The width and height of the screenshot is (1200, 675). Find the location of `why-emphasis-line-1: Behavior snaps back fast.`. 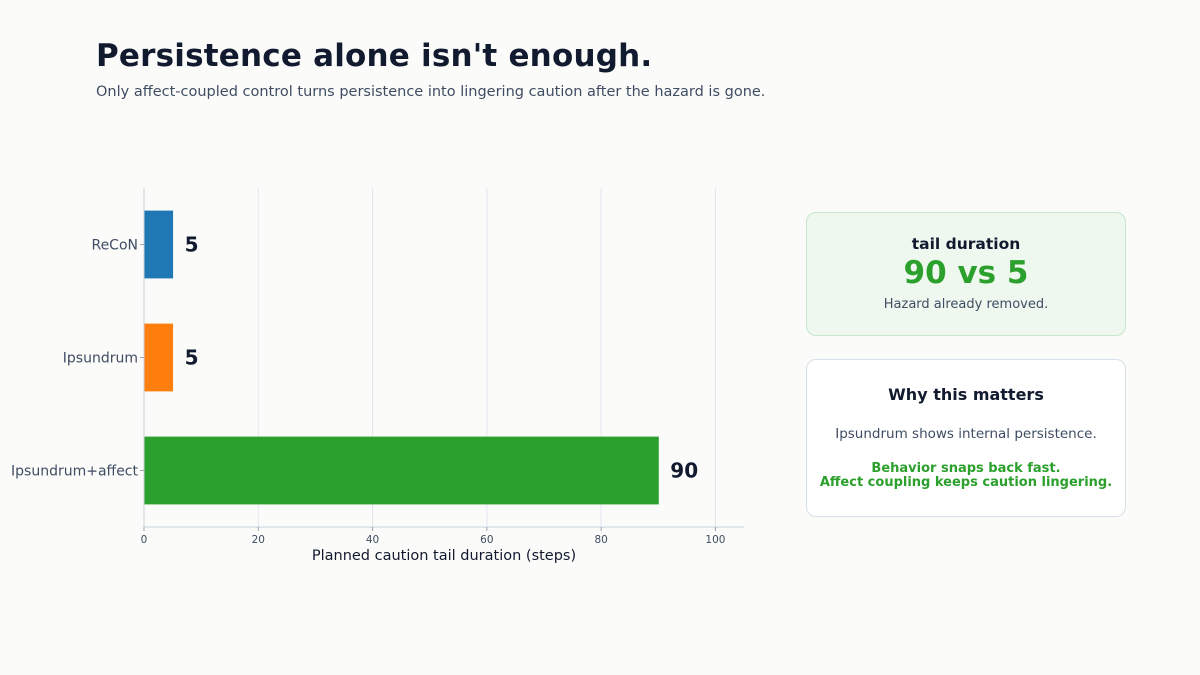

why-emphasis-line-1: Behavior snaps back fast. is located at coordinates (966, 468).